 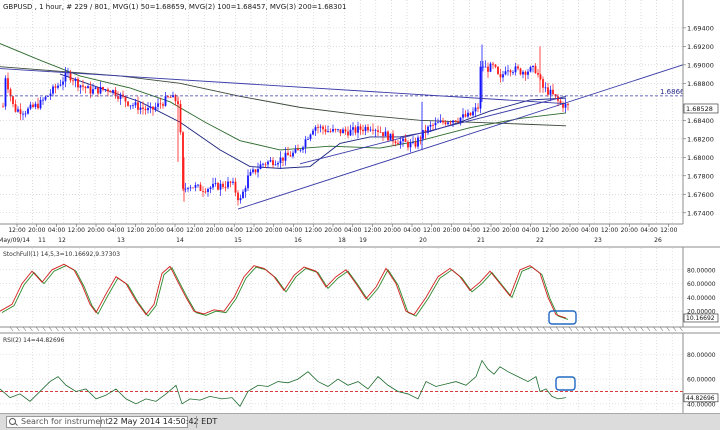 I want to click on date-tick-label: 16, so click(x=298, y=240).